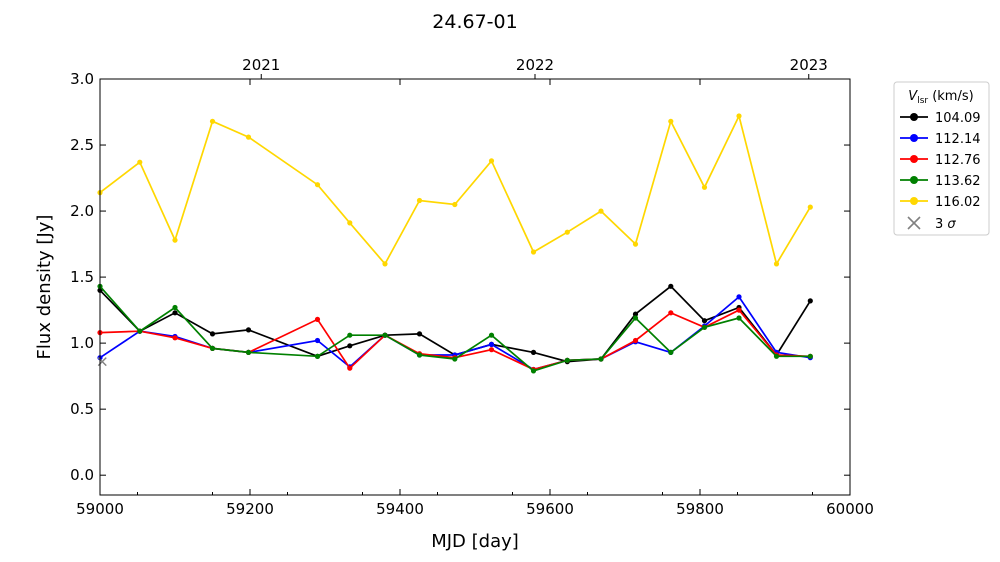 Image resolution: width=1000 pixels, height=562 pixels. Describe the element at coordinates (82, 409) in the screenshot. I see `y-tick-label: 0.5` at that location.